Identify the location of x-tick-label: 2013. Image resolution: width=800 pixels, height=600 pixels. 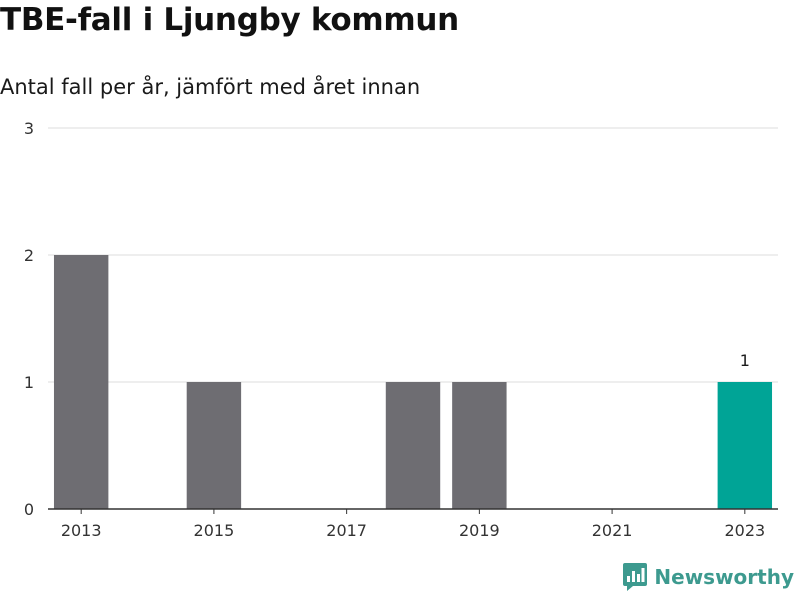
(81, 530).